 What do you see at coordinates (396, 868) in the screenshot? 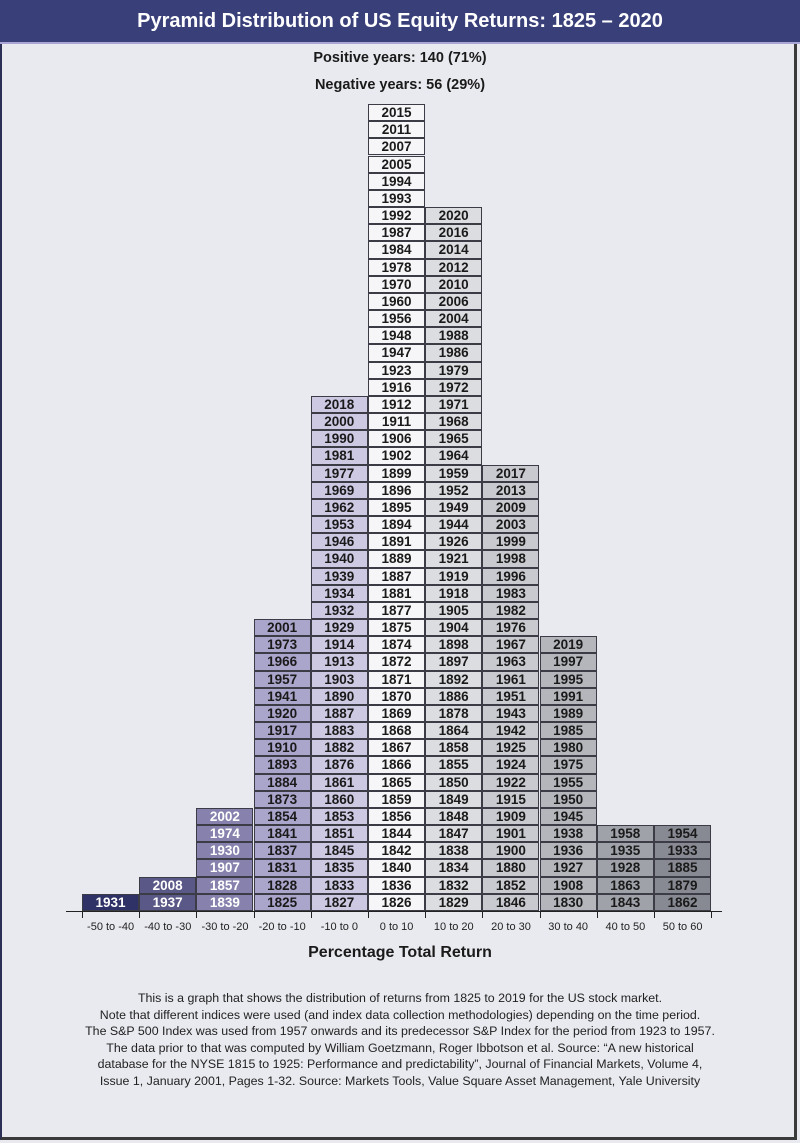
I see `year-cell: 1840` at bounding box center [396, 868].